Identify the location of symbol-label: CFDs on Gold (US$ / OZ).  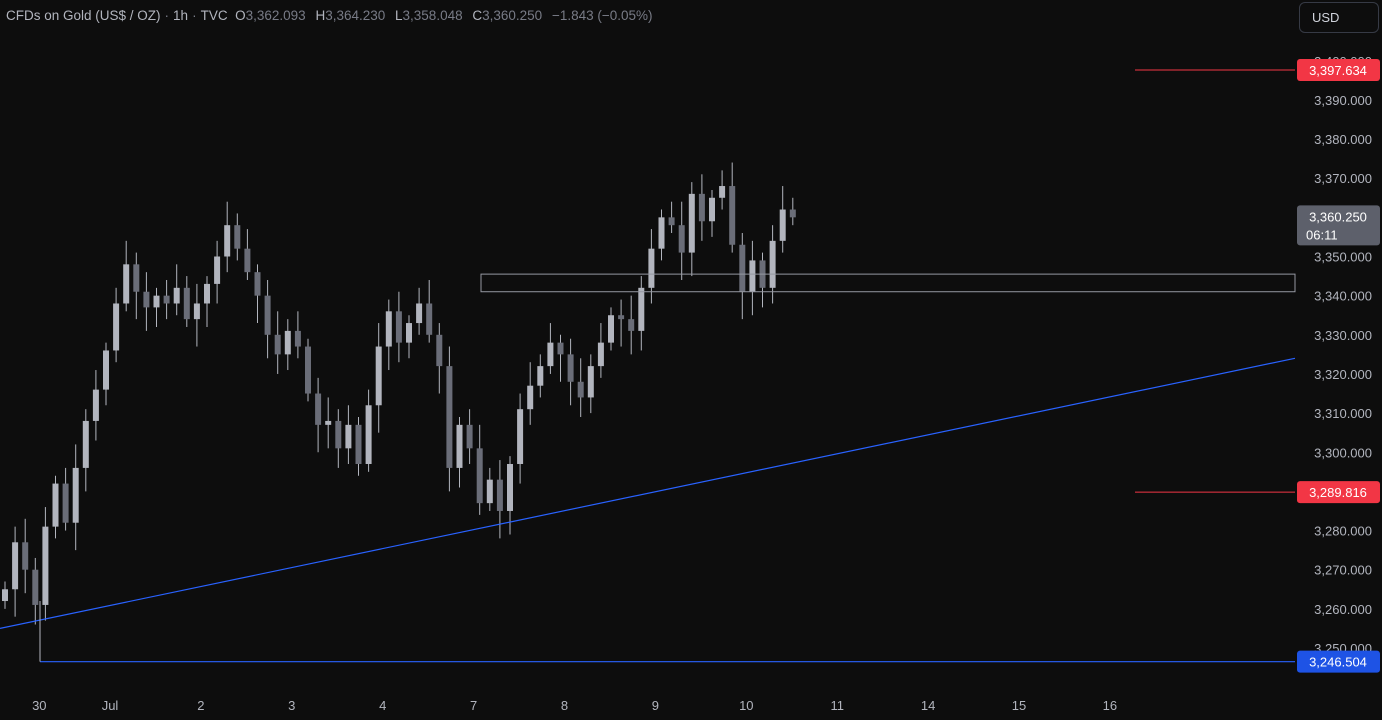
(83, 15).